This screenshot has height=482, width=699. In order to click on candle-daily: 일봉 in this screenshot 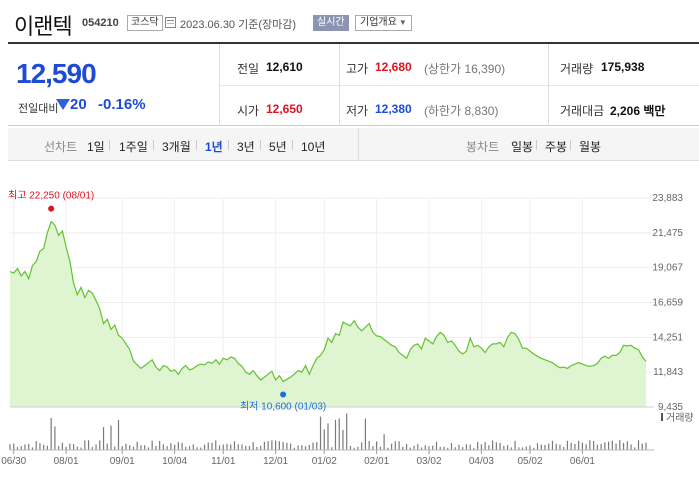, I will do `click(522, 147)`.